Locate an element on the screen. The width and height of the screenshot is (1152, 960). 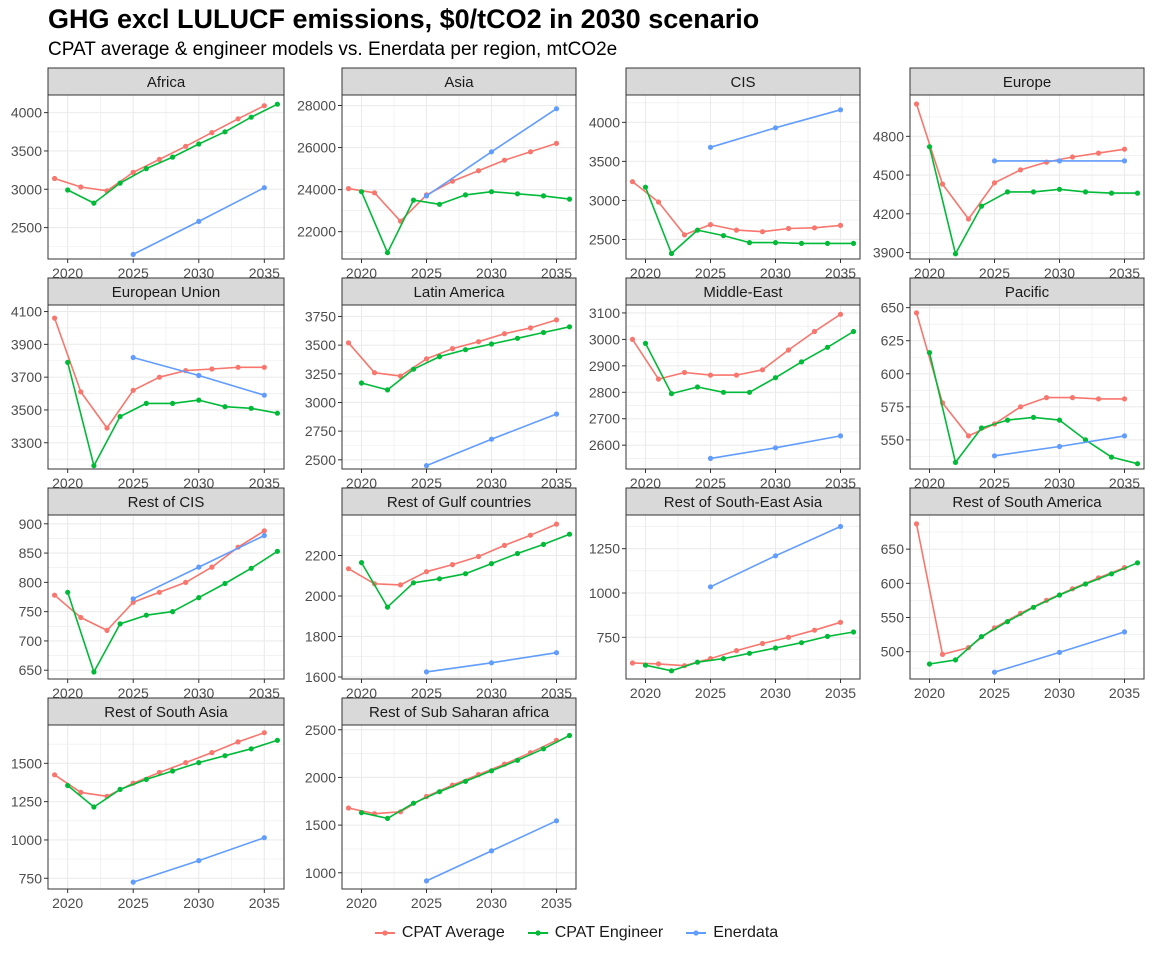
y-tick-label: 1800 is located at coordinates (320, 636).